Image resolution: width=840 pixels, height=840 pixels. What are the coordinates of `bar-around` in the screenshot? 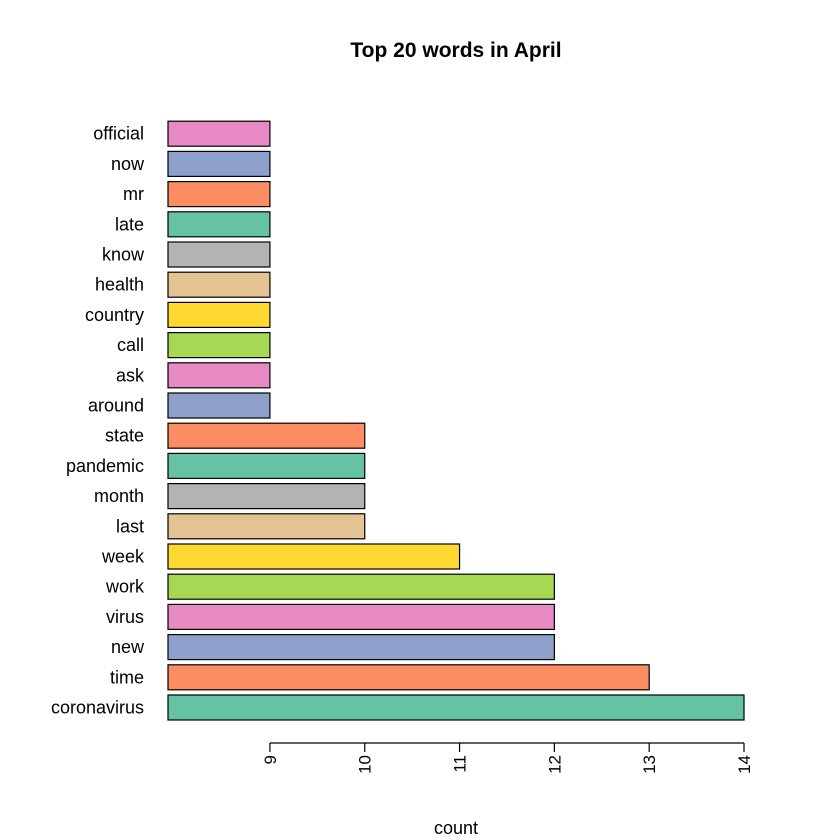 It's located at (219, 405).